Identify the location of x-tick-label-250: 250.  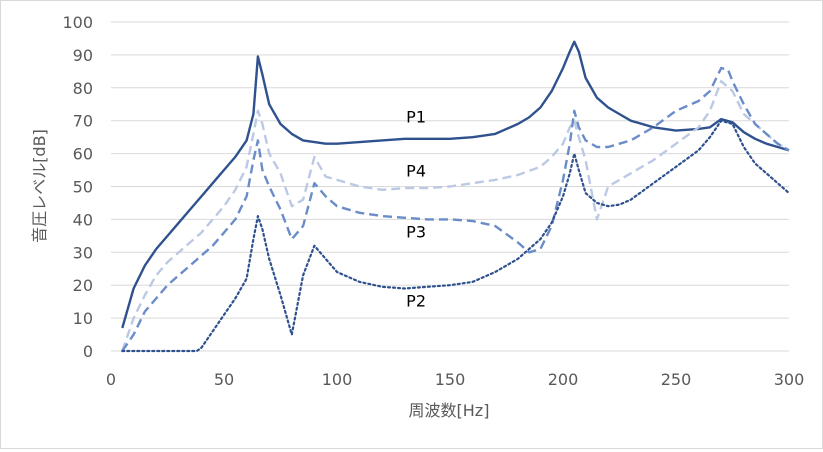
(676, 379).